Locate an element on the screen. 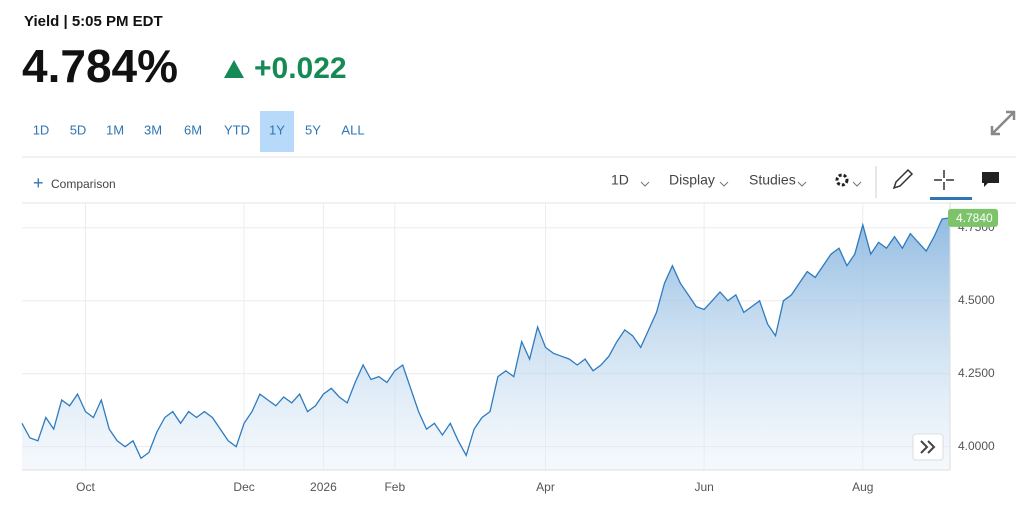  comment-icon is located at coordinates (990, 179).